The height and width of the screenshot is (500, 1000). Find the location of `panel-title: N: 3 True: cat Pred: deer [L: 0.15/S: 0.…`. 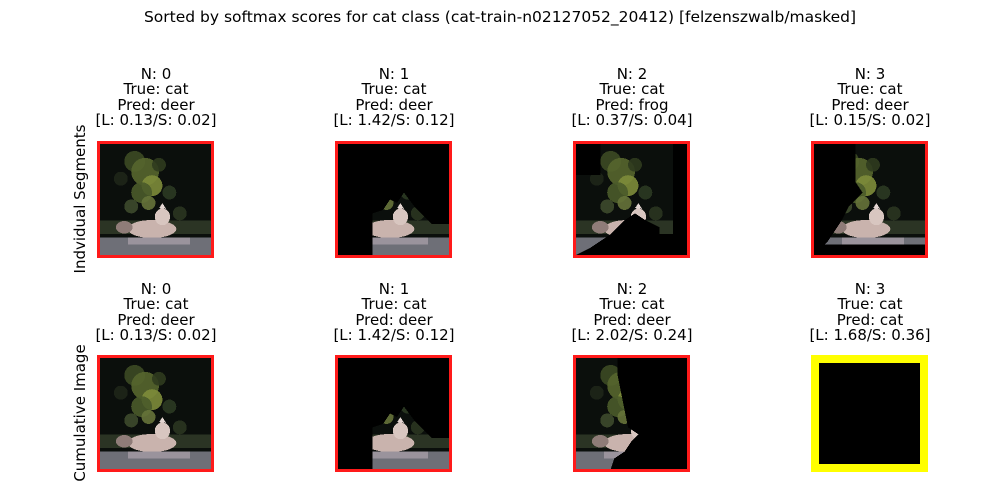

panel-title: N: 3 True: cat Pred: deer [L: 0.15/S: 0.… is located at coordinates (870, 97).